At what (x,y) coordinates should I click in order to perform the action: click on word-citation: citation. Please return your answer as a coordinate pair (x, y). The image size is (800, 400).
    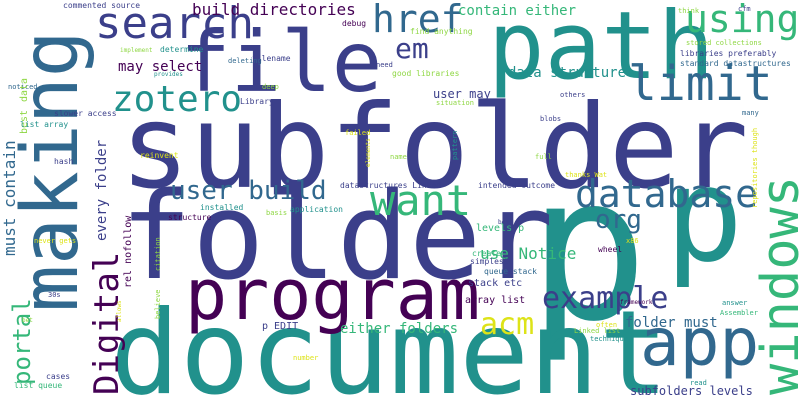
    Looking at the image, I should click on (158, 254).